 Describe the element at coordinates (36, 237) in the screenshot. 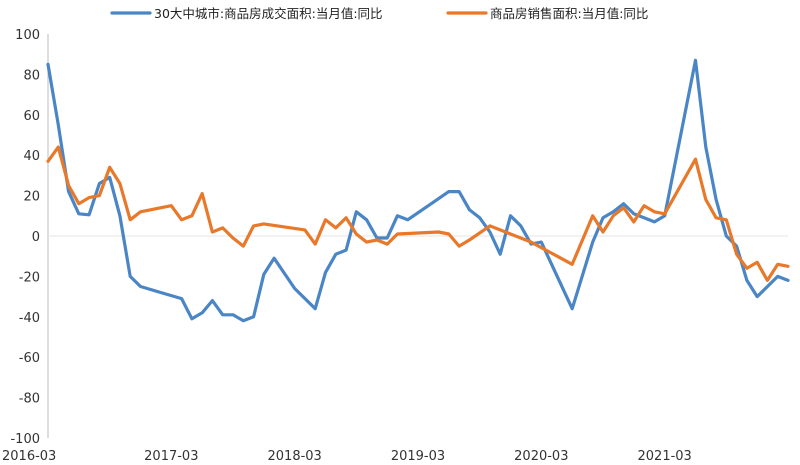

I see `y-tick-label: 0` at that location.